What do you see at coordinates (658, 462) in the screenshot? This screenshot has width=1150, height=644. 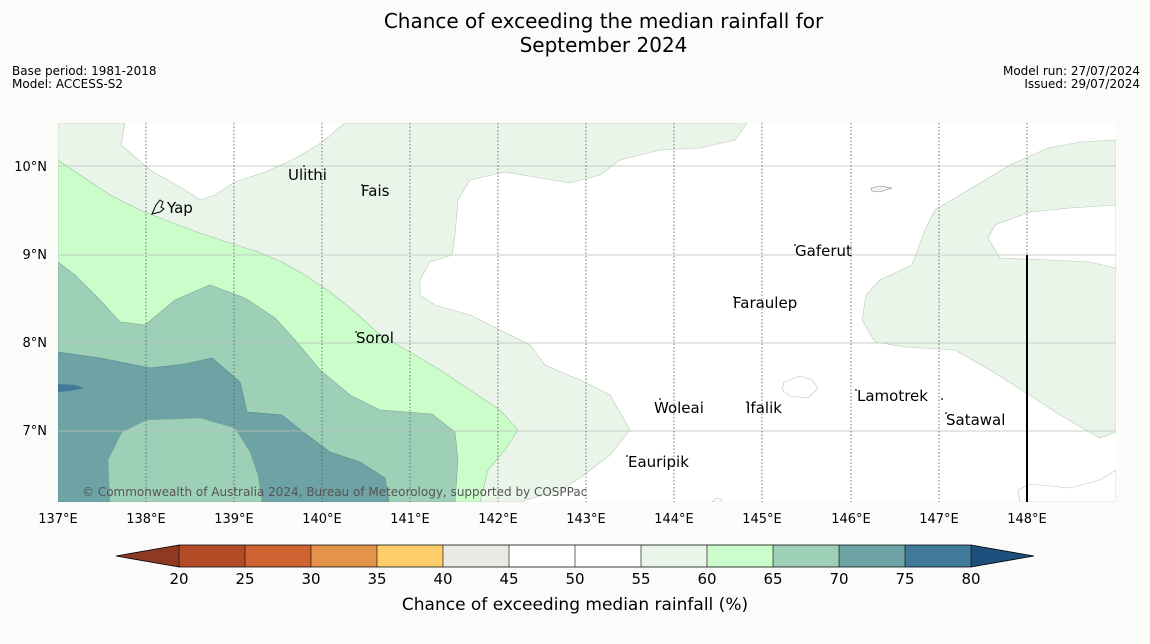 I see `place-eauripik: Eauripik` at bounding box center [658, 462].